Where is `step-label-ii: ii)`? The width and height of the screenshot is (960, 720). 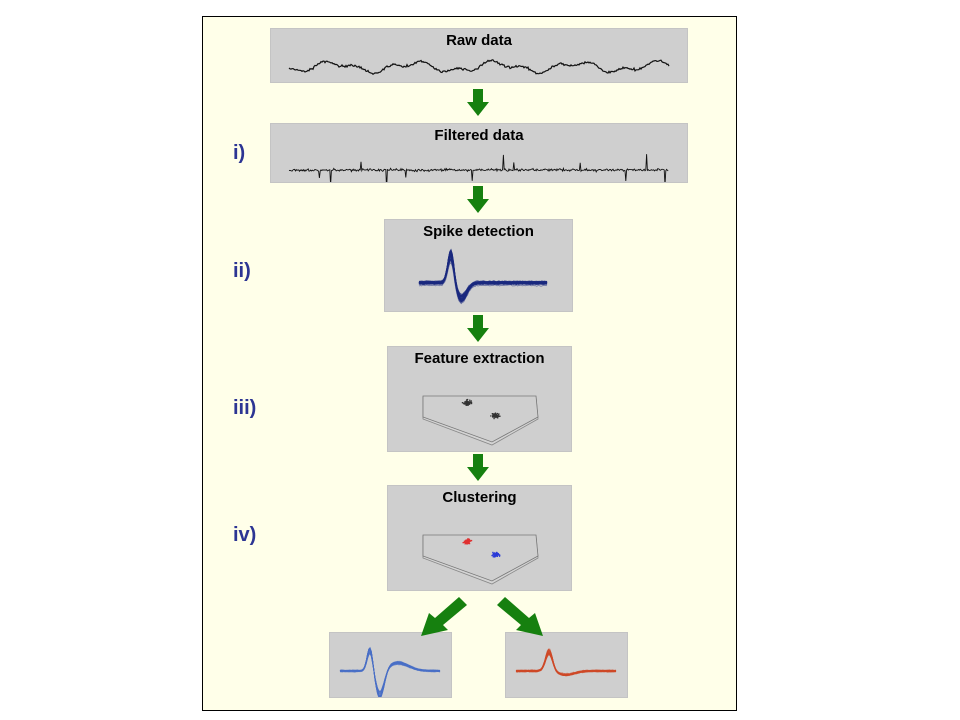 step-label-ii: ii) is located at coordinates (242, 271).